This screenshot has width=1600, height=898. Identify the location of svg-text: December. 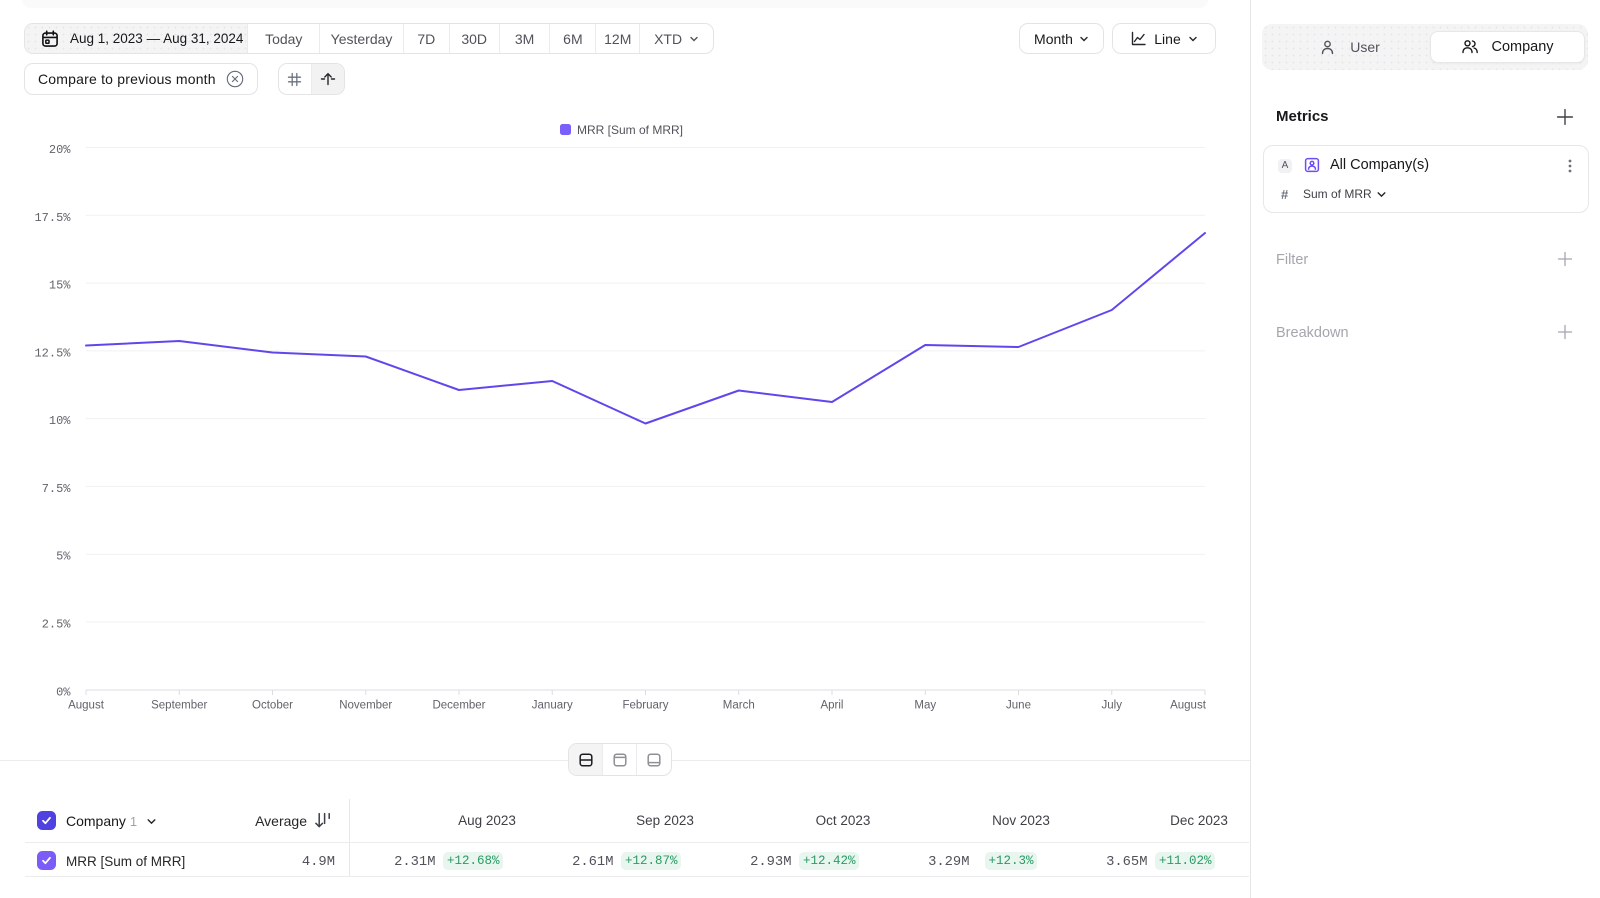
(458, 706).